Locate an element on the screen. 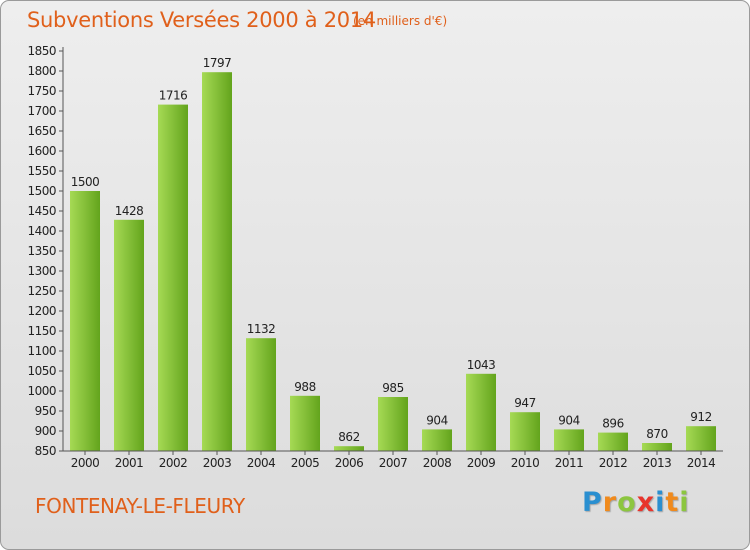 This screenshot has width=750, height=550. y-tick-label: 1000 is located at coordinates (41, 391).